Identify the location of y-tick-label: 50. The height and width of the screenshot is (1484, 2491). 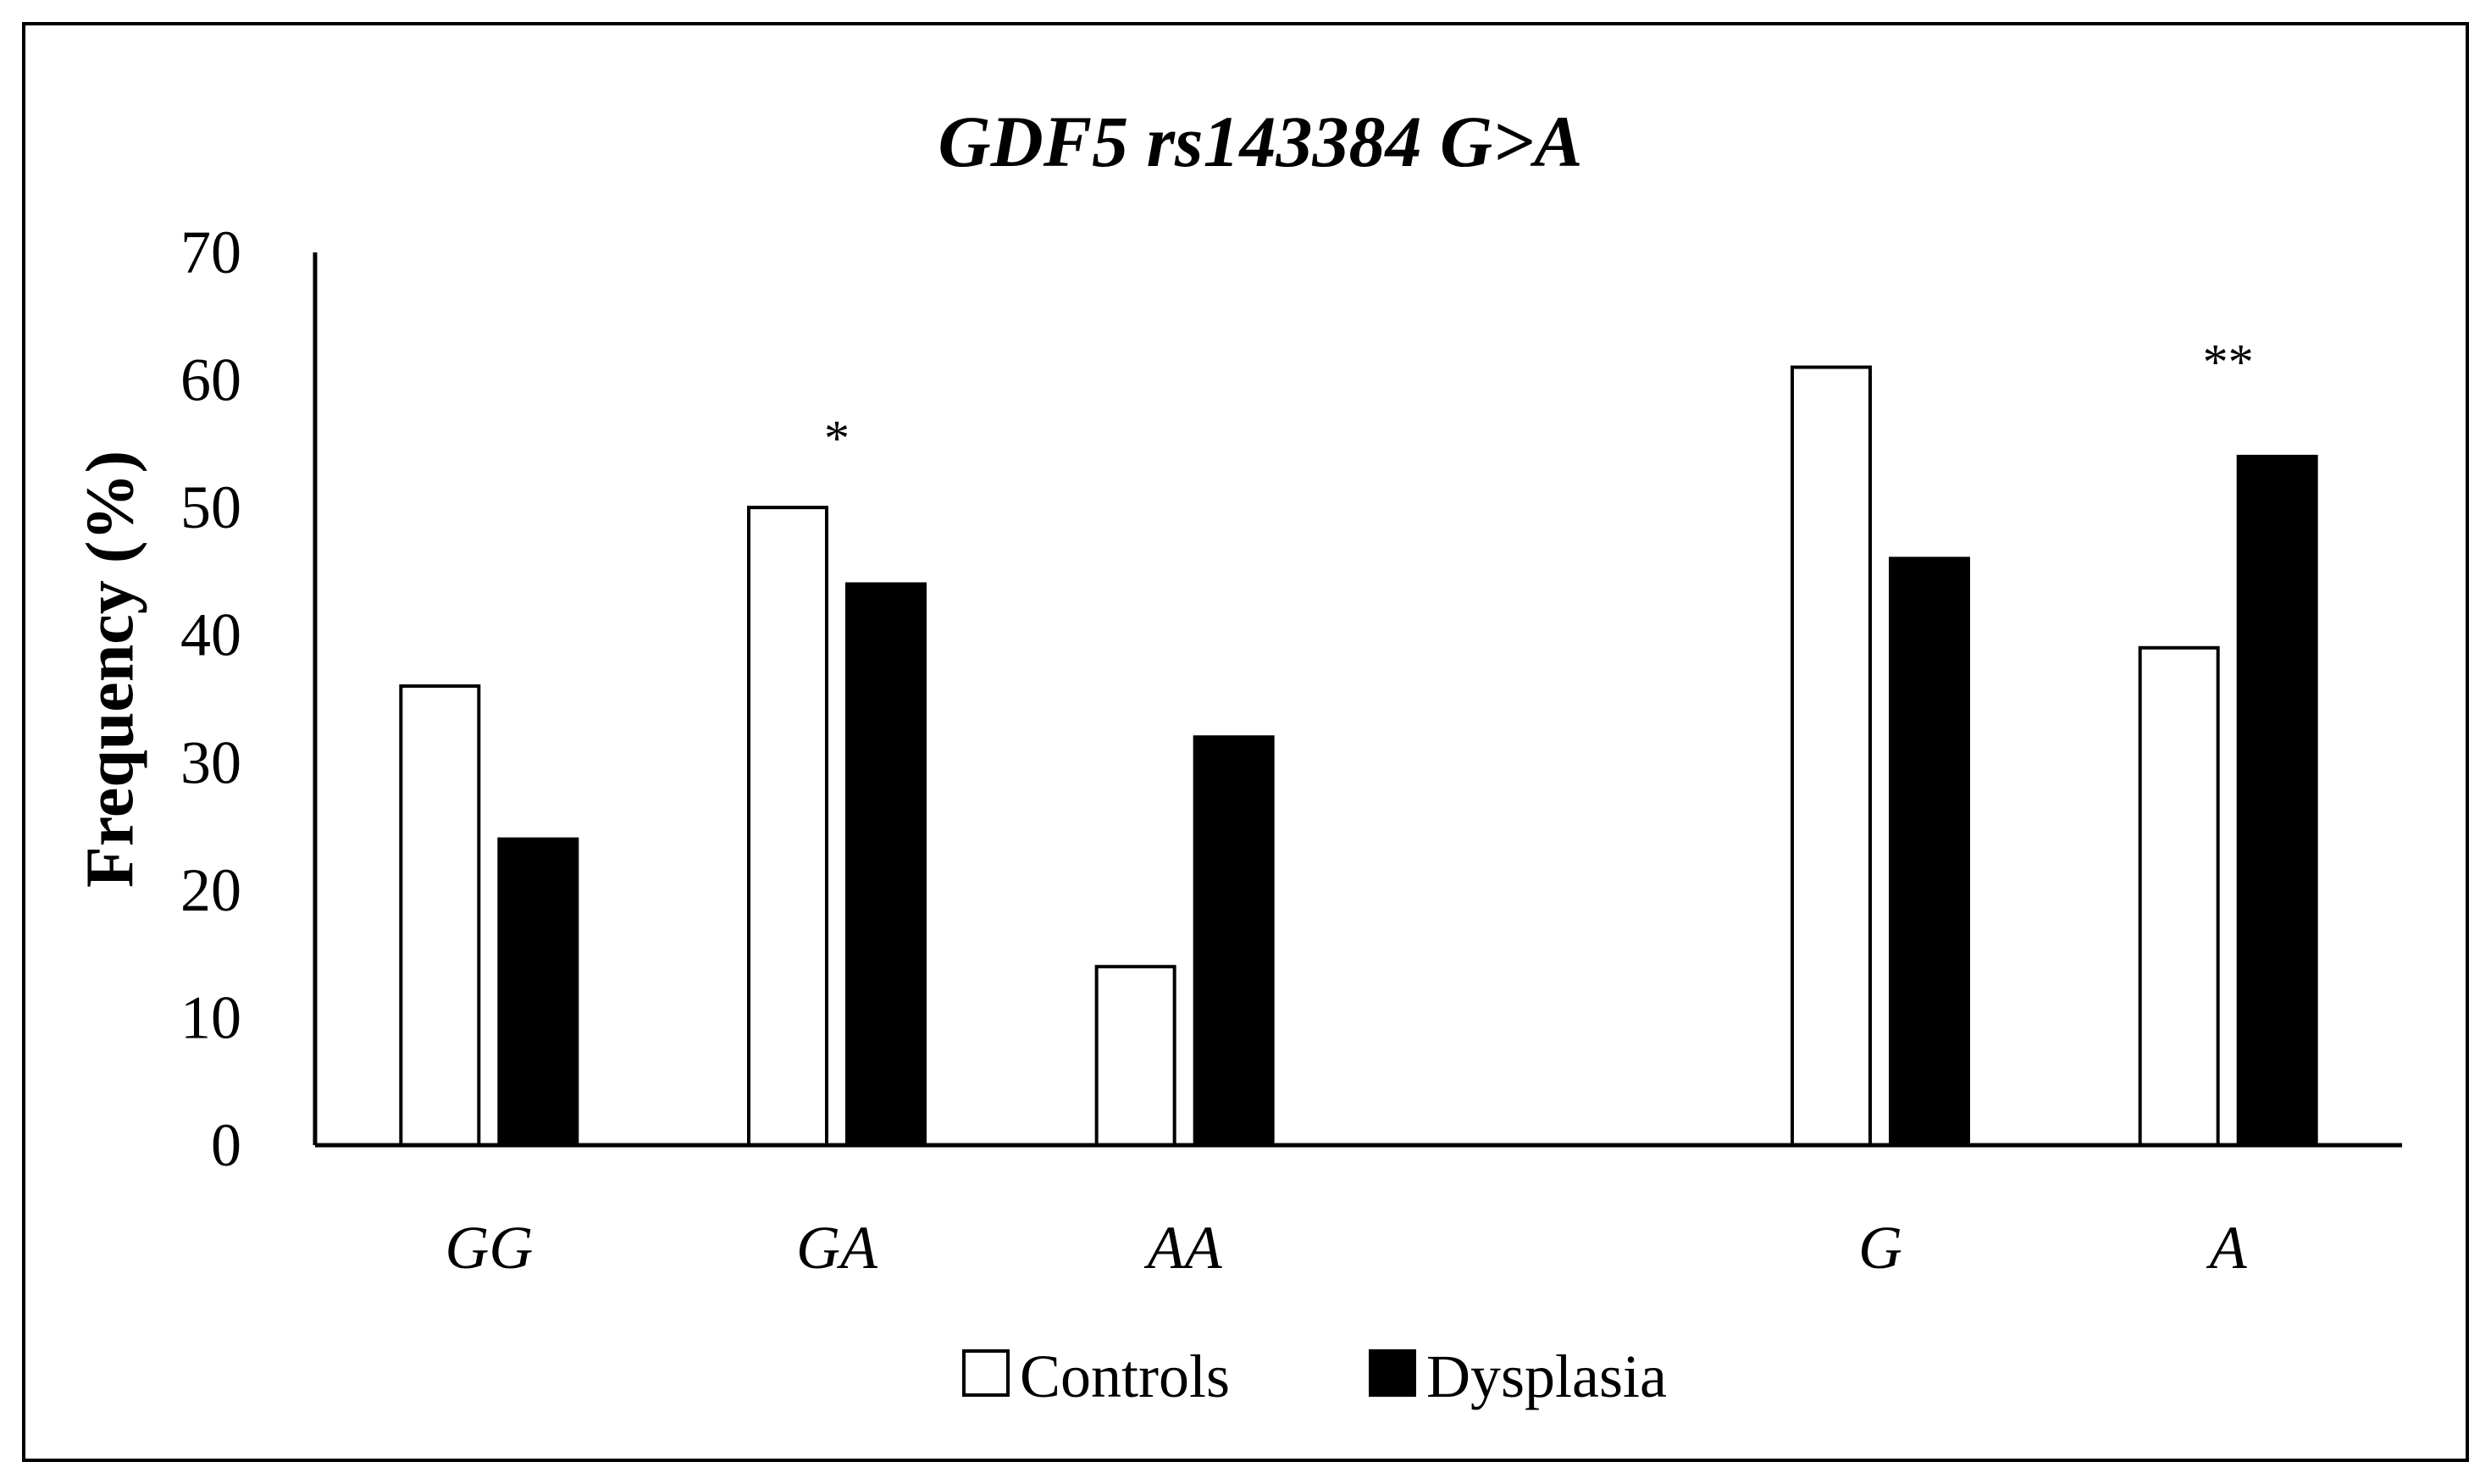
(211, 507).